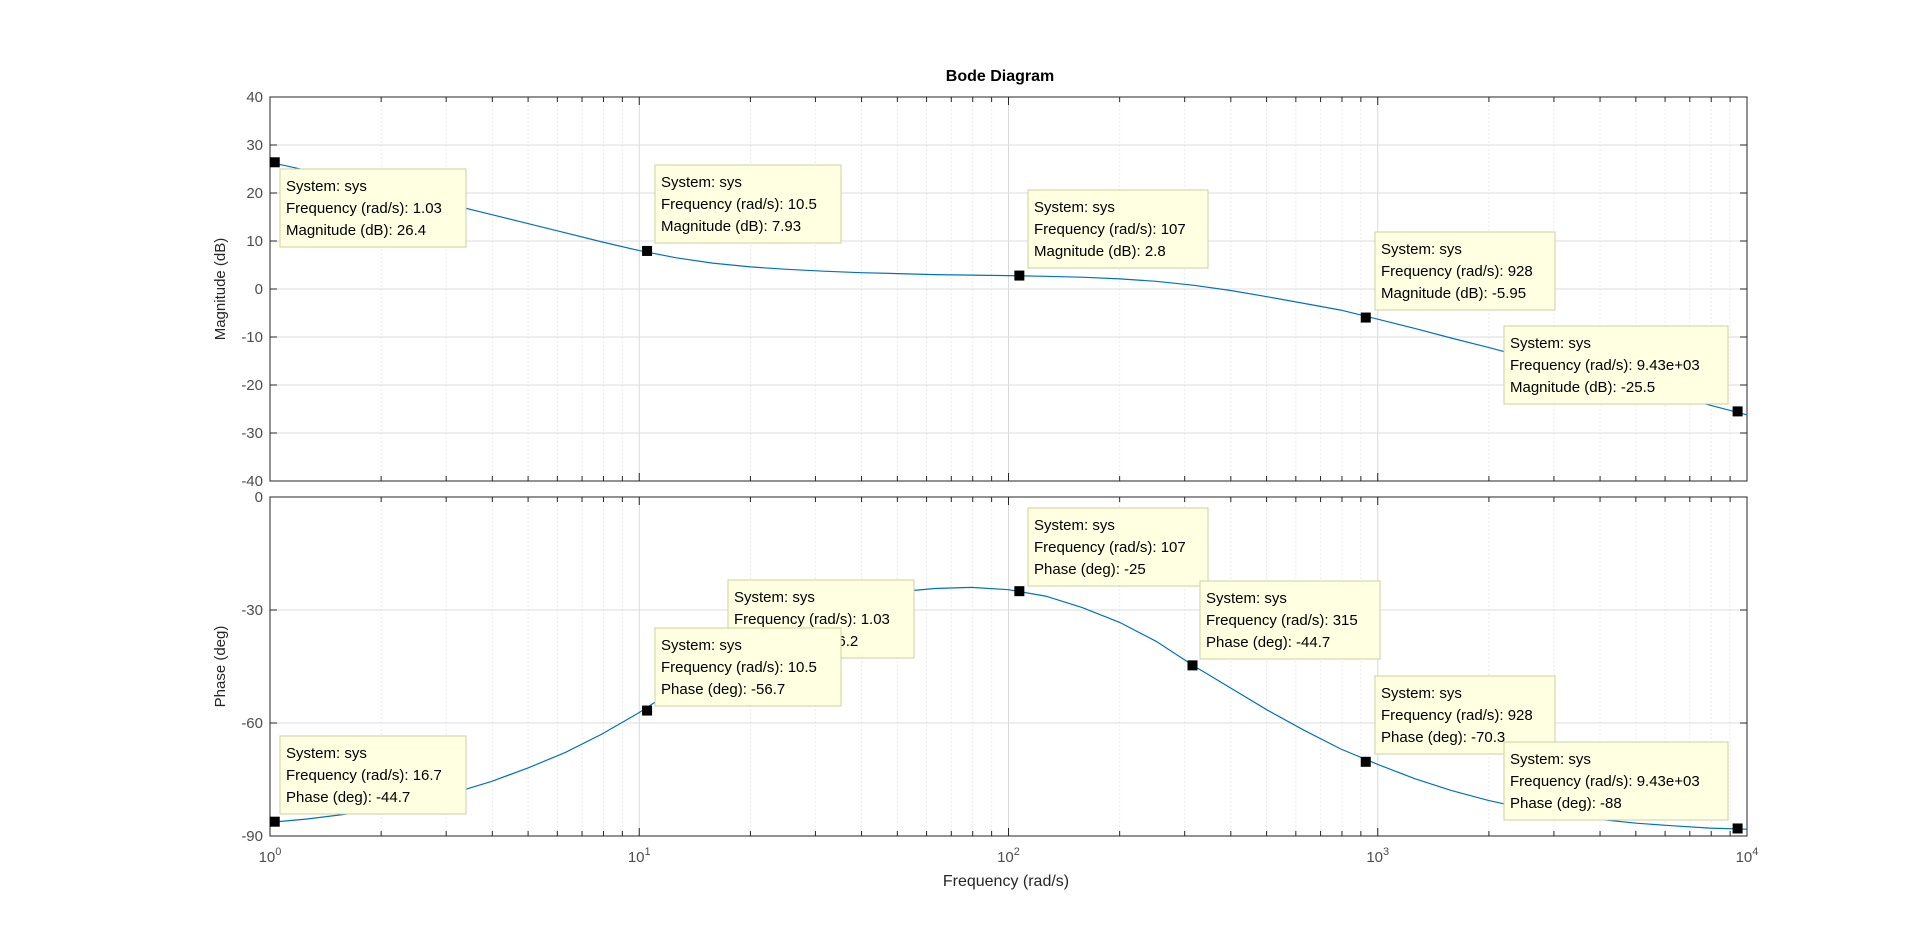  What do you see at coordinates (1000, 76) in the screenshot?
I see `chart-title: Bode Diagram` at bounding box center [1000, 76].